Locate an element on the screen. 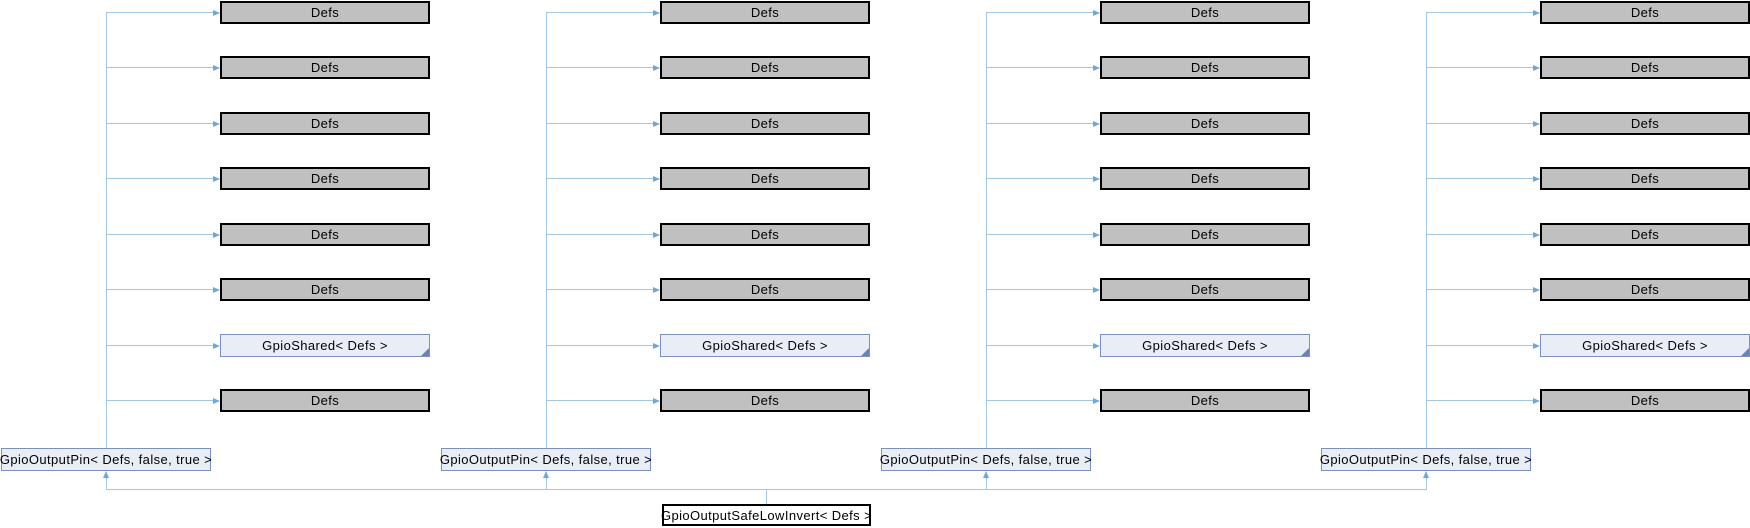 This screenshot has height=528, width=1750. class-node-label: GpioShared< Defs > is located at coordinates (325, 345).